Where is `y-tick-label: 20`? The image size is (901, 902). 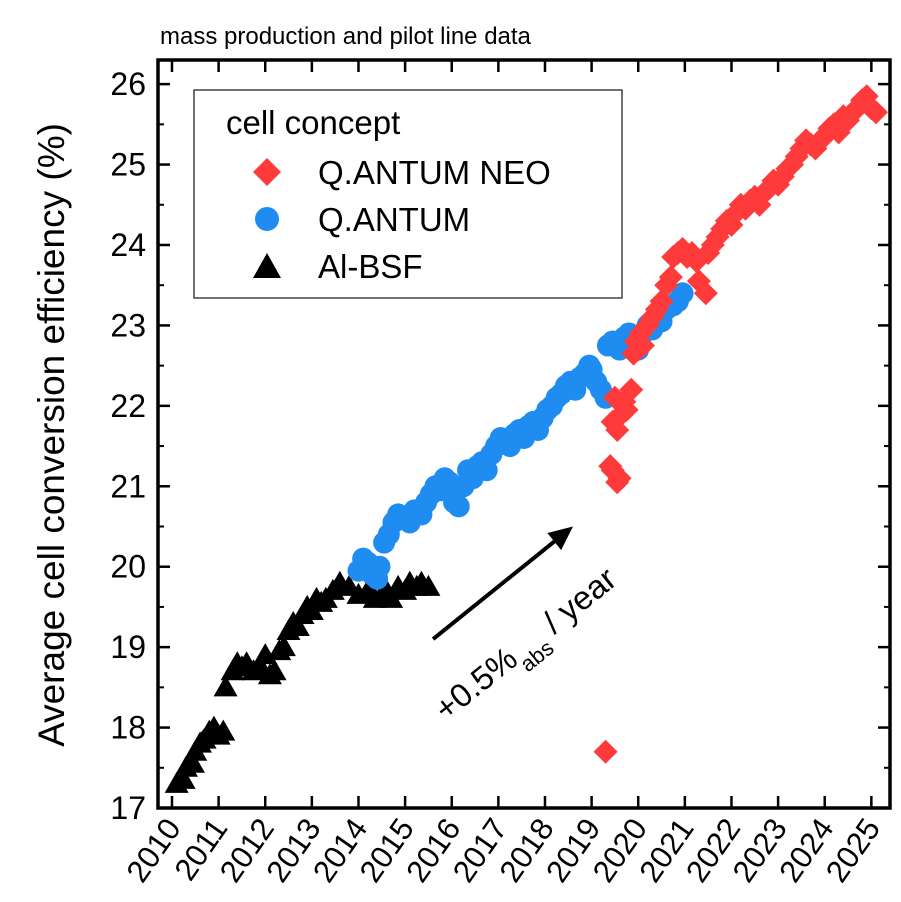 y-tick-label: 20 is located at coordinates (128, 567).